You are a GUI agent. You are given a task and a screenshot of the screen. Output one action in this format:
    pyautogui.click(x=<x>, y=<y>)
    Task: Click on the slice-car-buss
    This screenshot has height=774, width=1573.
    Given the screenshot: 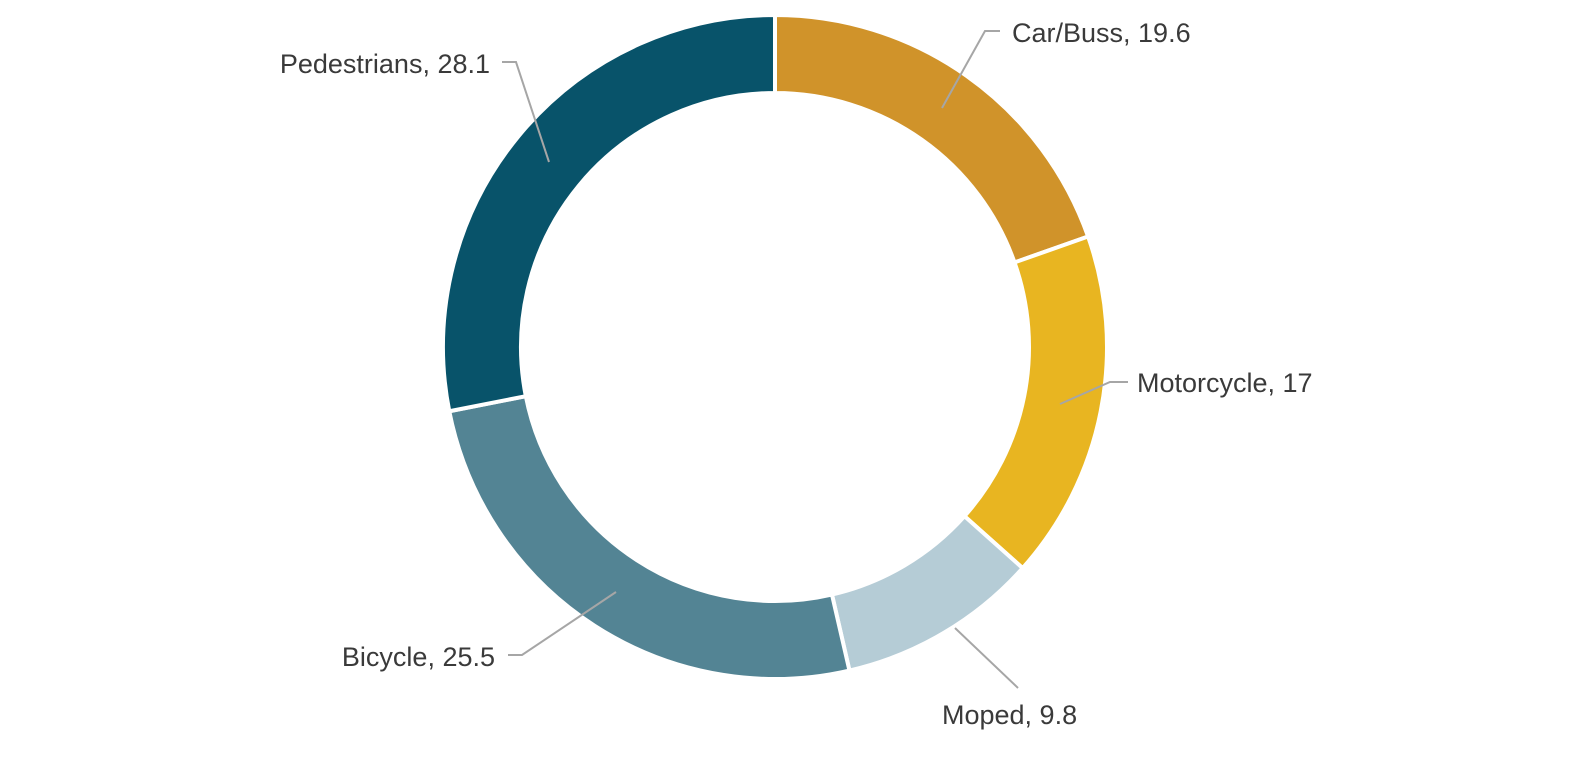 What is the action you would take?
    pyautogui.click(x=932, y=139)
    